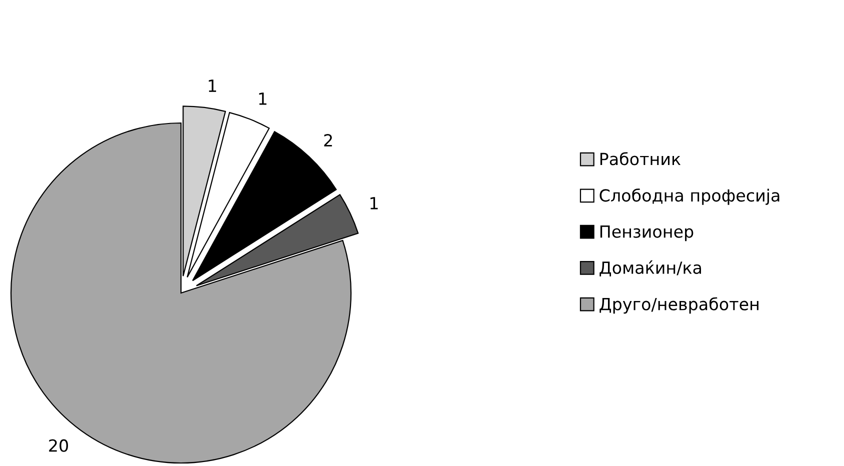 Image resolution: width=844 pixels, height=466 pixels. What do you see at coordinates (679, 305) in the screenshot?
I see `legend-label: Друго/невработен` at bounding box center [679, 305].